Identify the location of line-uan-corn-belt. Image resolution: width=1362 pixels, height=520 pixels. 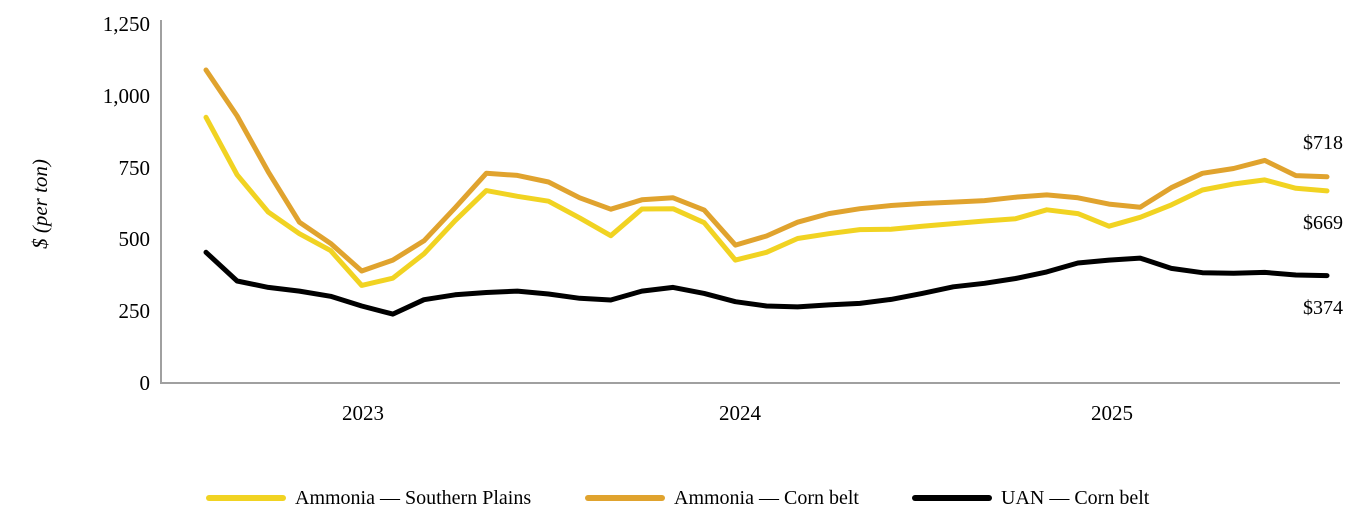
(766, 283).